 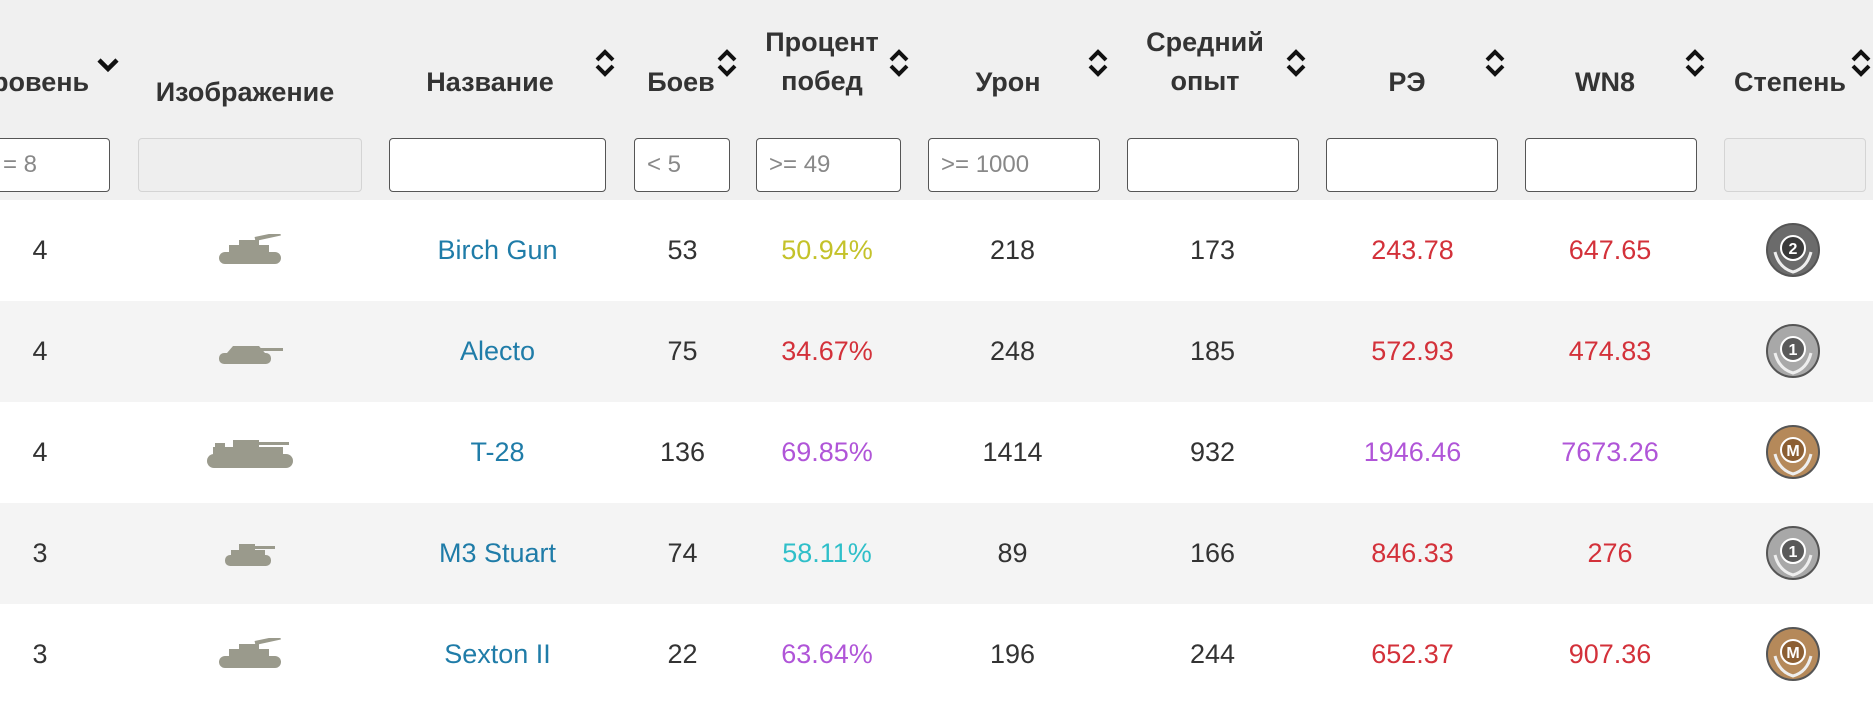 I want to click on chevron-down-icon, so click(x=108, y=66).